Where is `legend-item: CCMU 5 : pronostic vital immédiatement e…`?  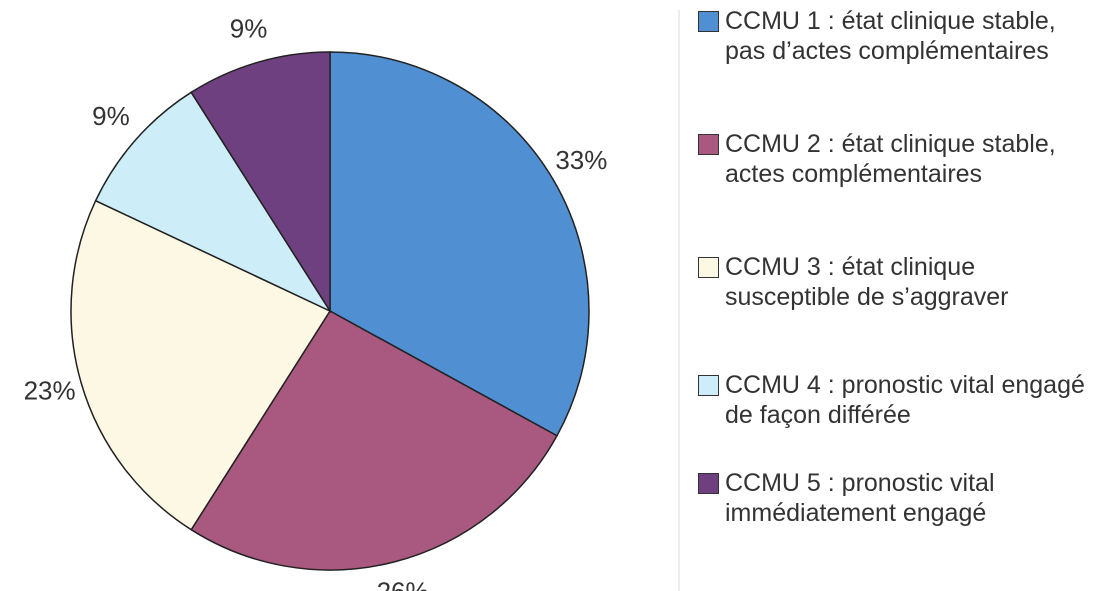 legend-item: CCMU 5 : pronostic vital immédiatement e… is located at coordinates (891, 498).